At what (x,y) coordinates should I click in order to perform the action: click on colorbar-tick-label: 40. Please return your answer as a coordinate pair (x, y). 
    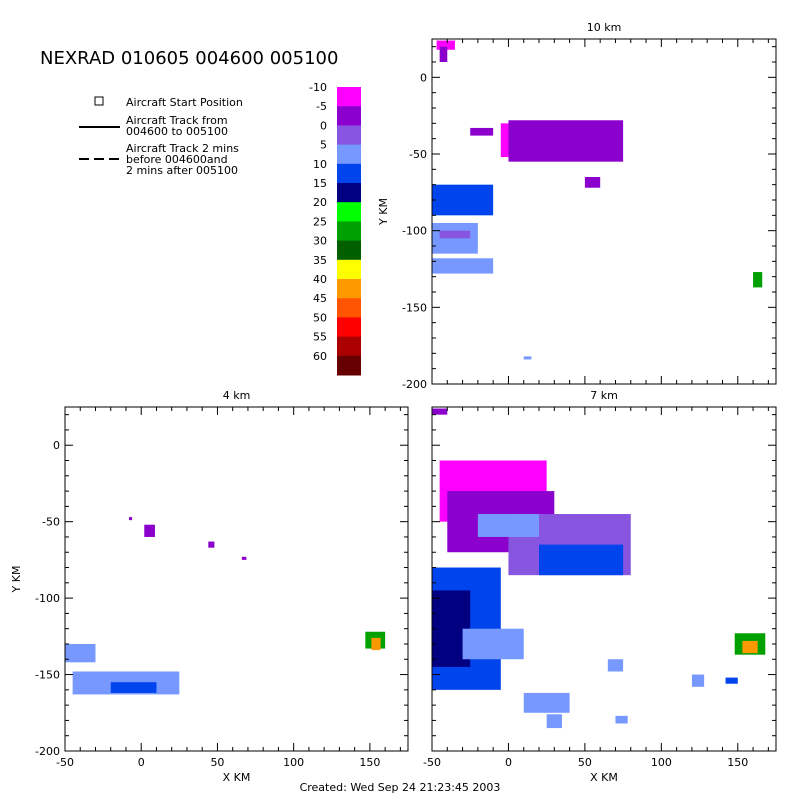
    Looking at the image, I should click on (320, 279).